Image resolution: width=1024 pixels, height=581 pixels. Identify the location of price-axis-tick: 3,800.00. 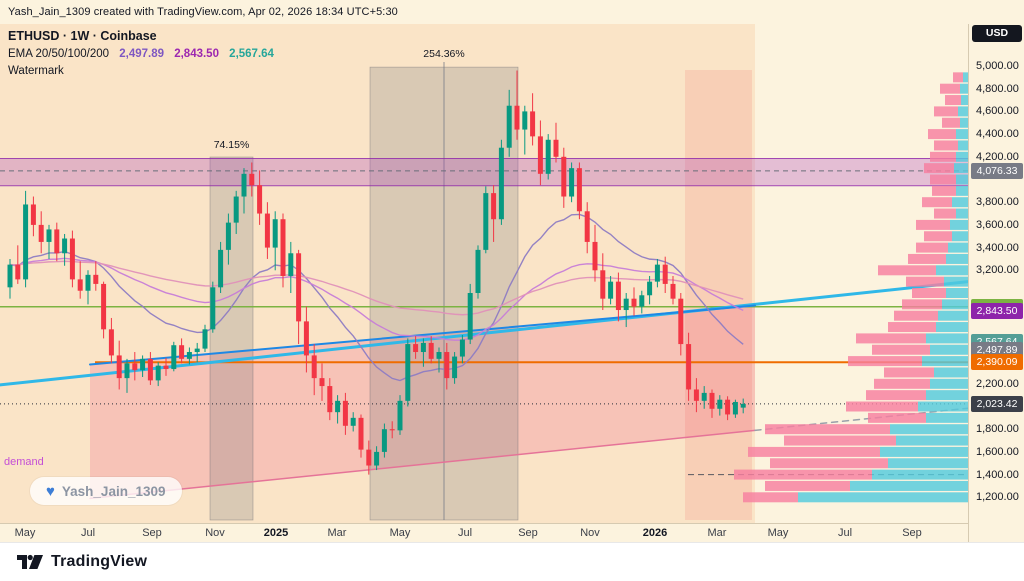
(997, 202).